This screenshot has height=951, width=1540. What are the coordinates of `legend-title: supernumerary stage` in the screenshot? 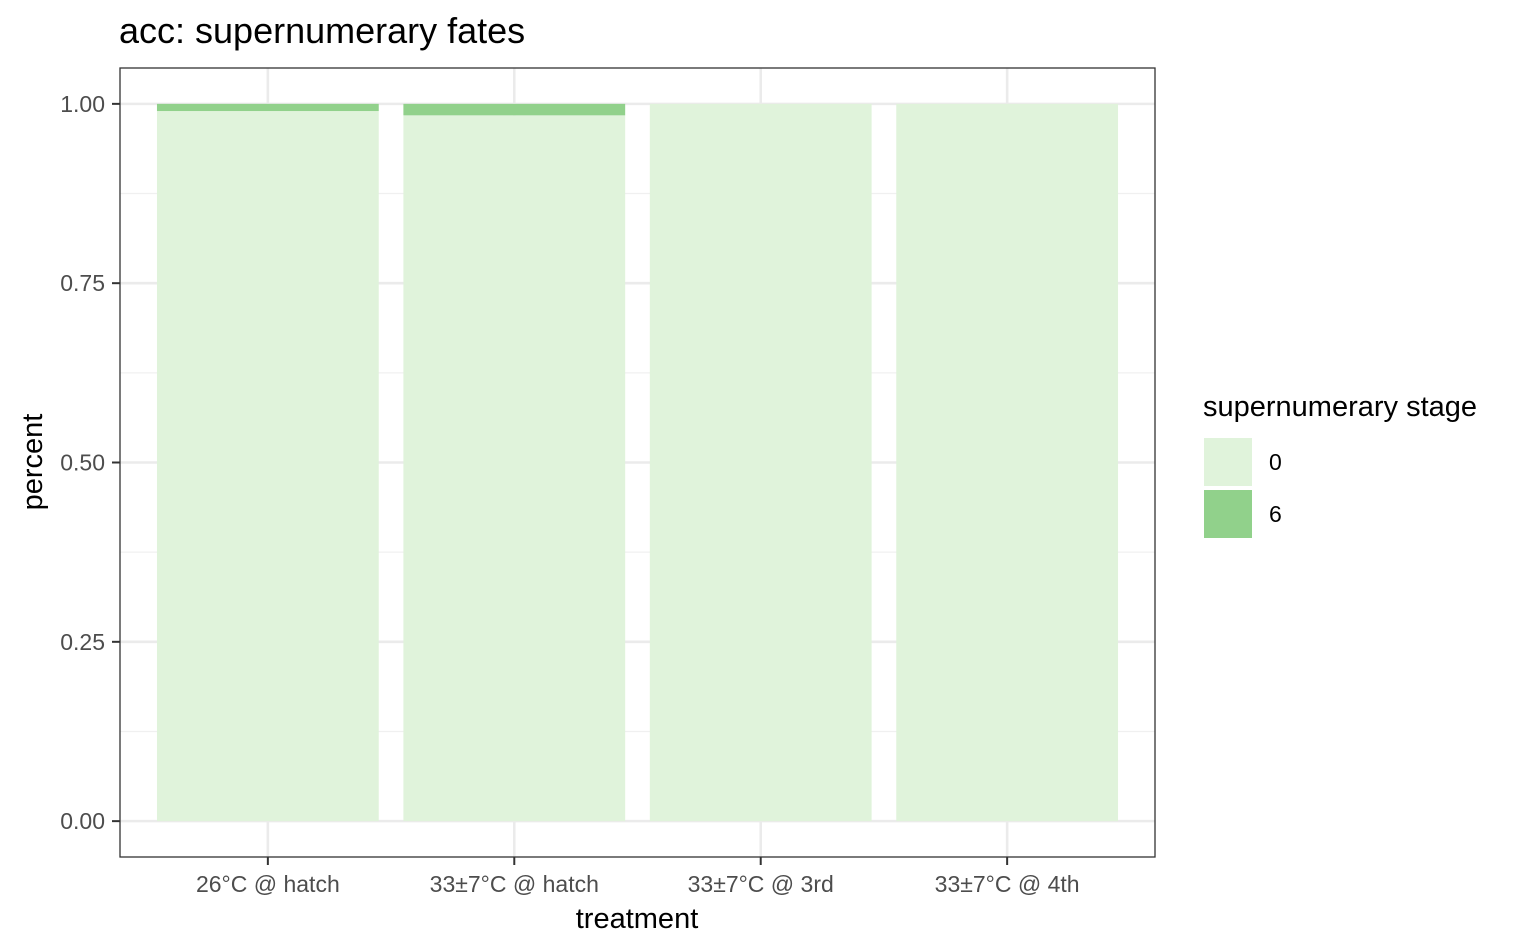 It's located at (1340, 407).